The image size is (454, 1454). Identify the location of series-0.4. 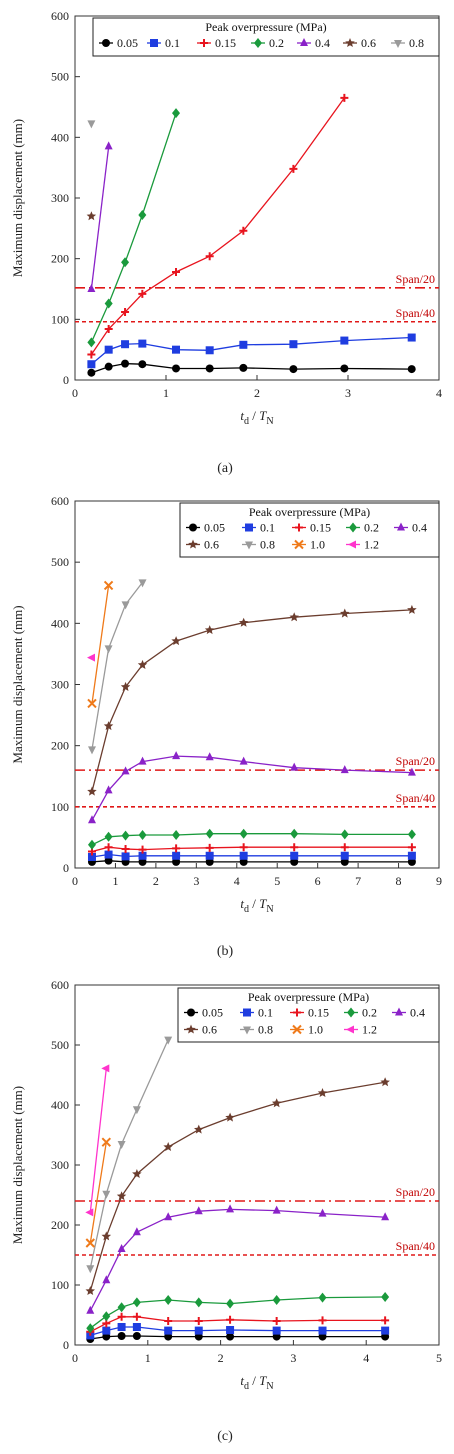
(251, 787).